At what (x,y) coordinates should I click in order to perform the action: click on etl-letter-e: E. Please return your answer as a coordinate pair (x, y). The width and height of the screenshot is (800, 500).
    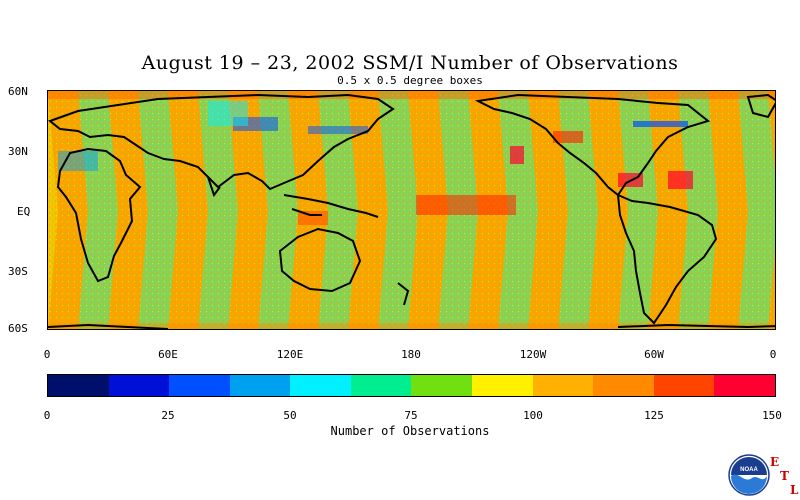
    Looking at the image, I should click on (775, 462).